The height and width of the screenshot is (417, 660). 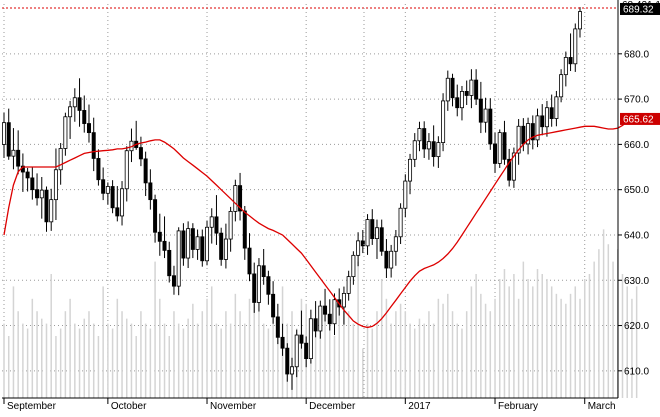 I want to click on x-axis-label: September, so click(x=32, y=406).